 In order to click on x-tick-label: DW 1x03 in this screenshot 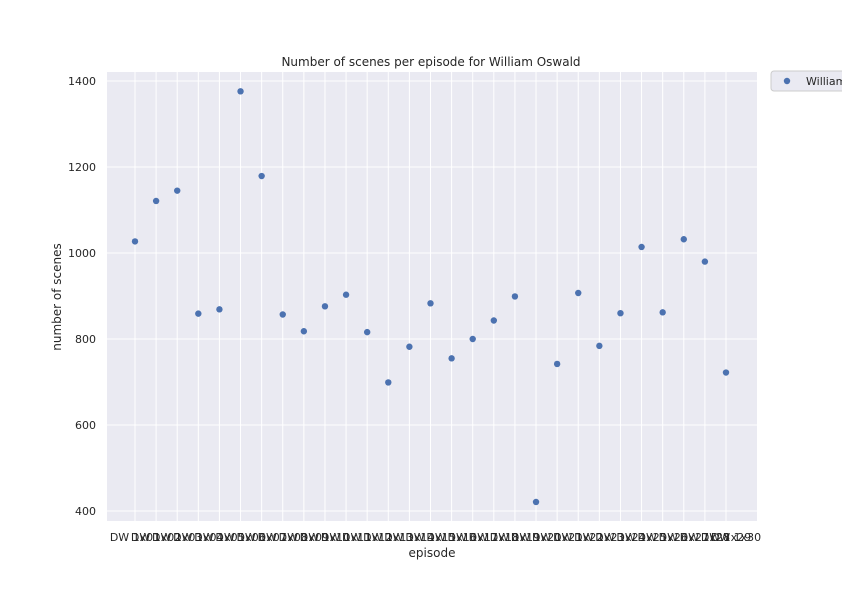, I will do `click(177, 537)`.